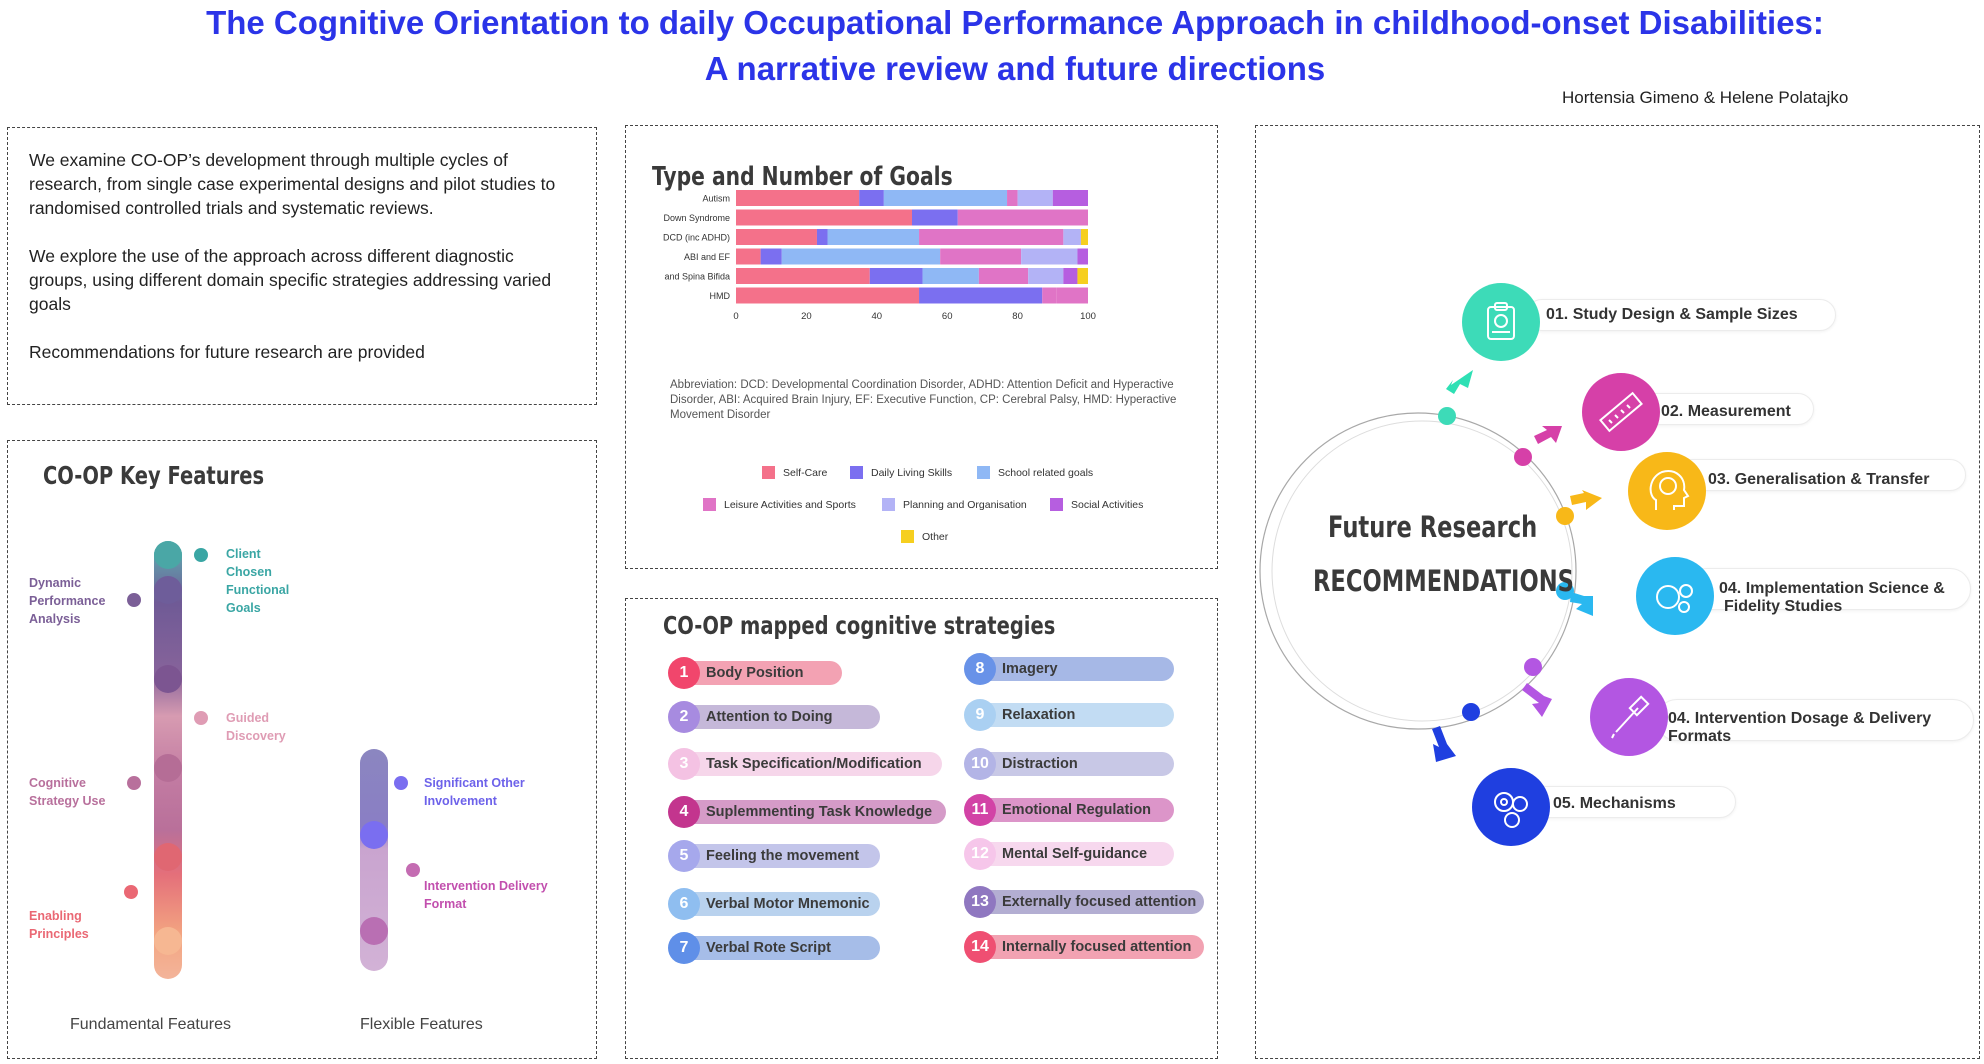  Describe the element at coordinates (1614, 803) in the screenshot. I see `rec-label-6: 05. Mechanisms` at that location.